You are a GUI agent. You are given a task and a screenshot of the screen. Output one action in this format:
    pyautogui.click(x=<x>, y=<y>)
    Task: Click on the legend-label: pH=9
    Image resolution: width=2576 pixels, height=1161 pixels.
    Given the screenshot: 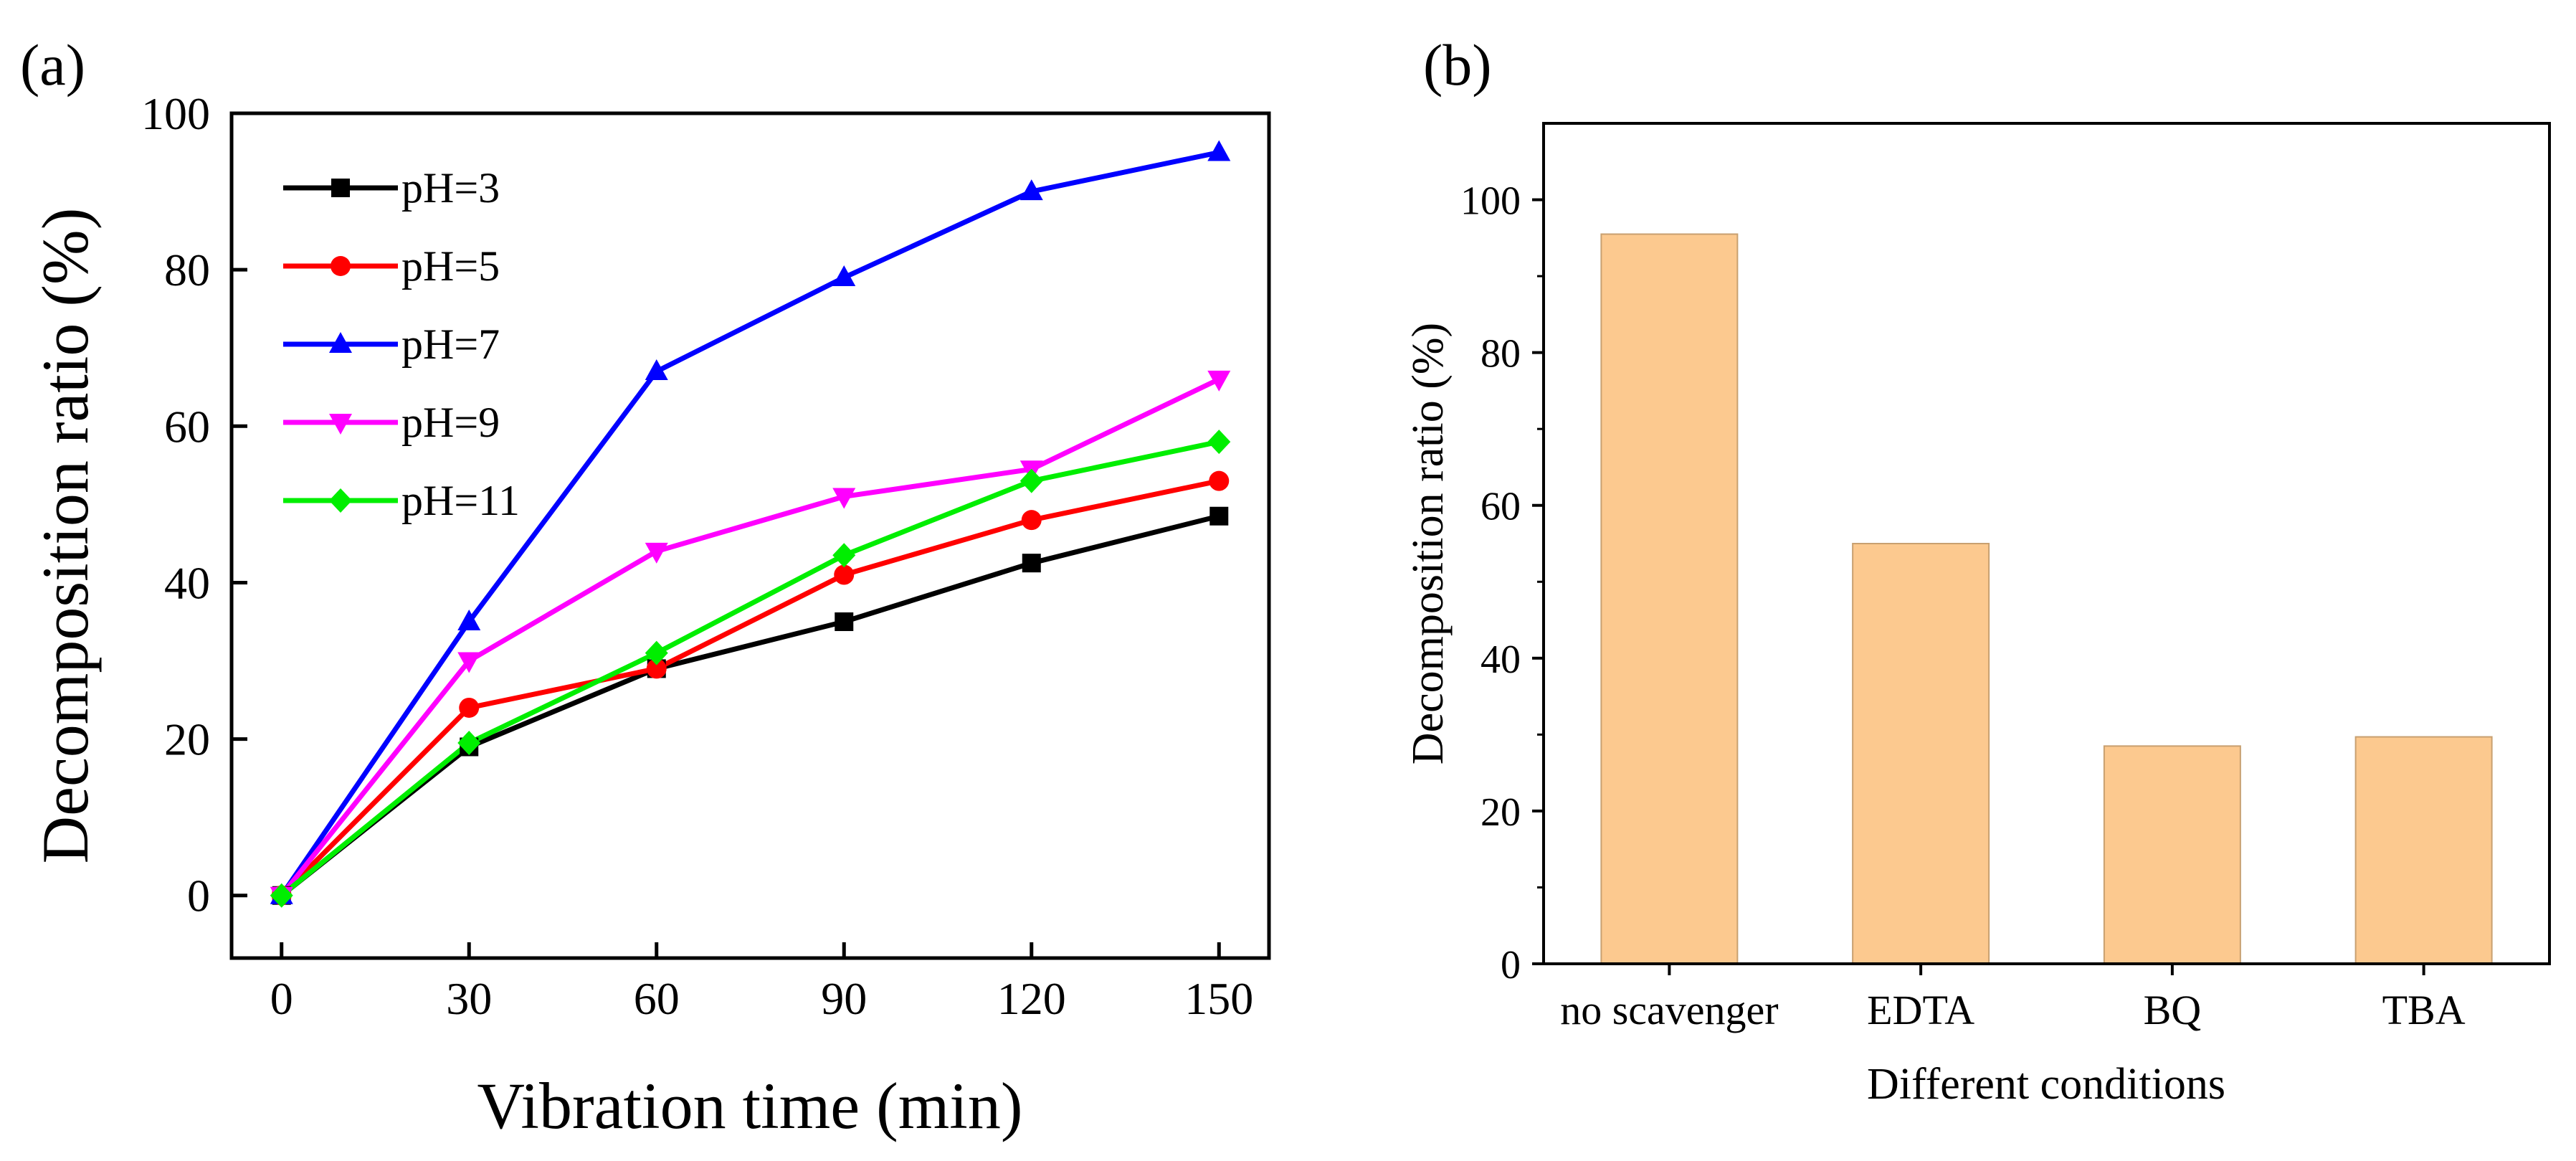 What is the action you would take?
    pyautogui.click(x=450, y=422)
    